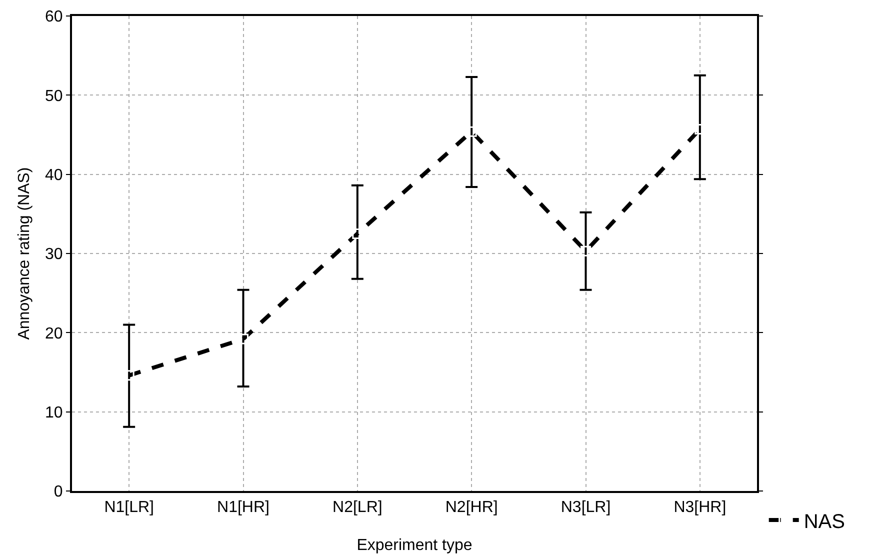  What do you see at coordinates (700, 507) in the screenshot?
I see `x-tick-label: N3[HR]` at bounding box center [700, 507].